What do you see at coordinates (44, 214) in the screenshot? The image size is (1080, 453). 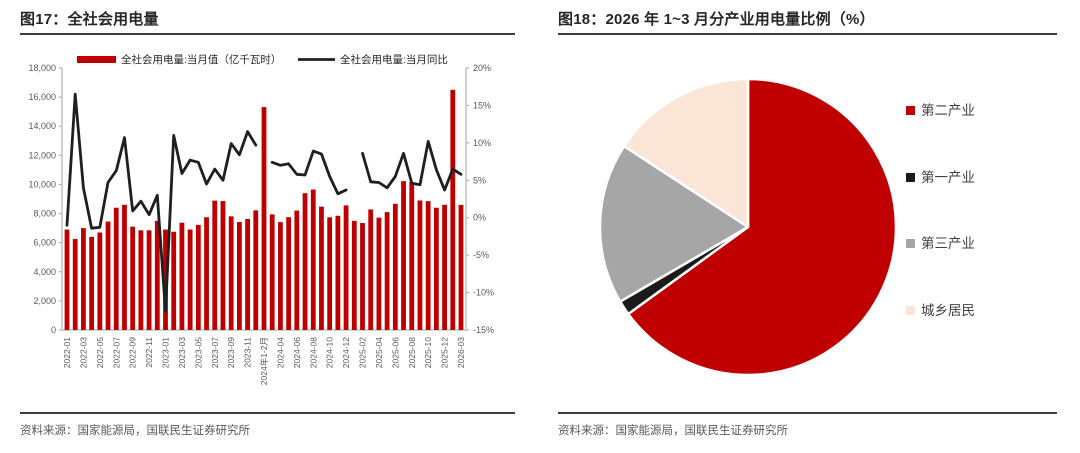 I see `left-axis-label: 8,000` at bounding box center [44, 214].